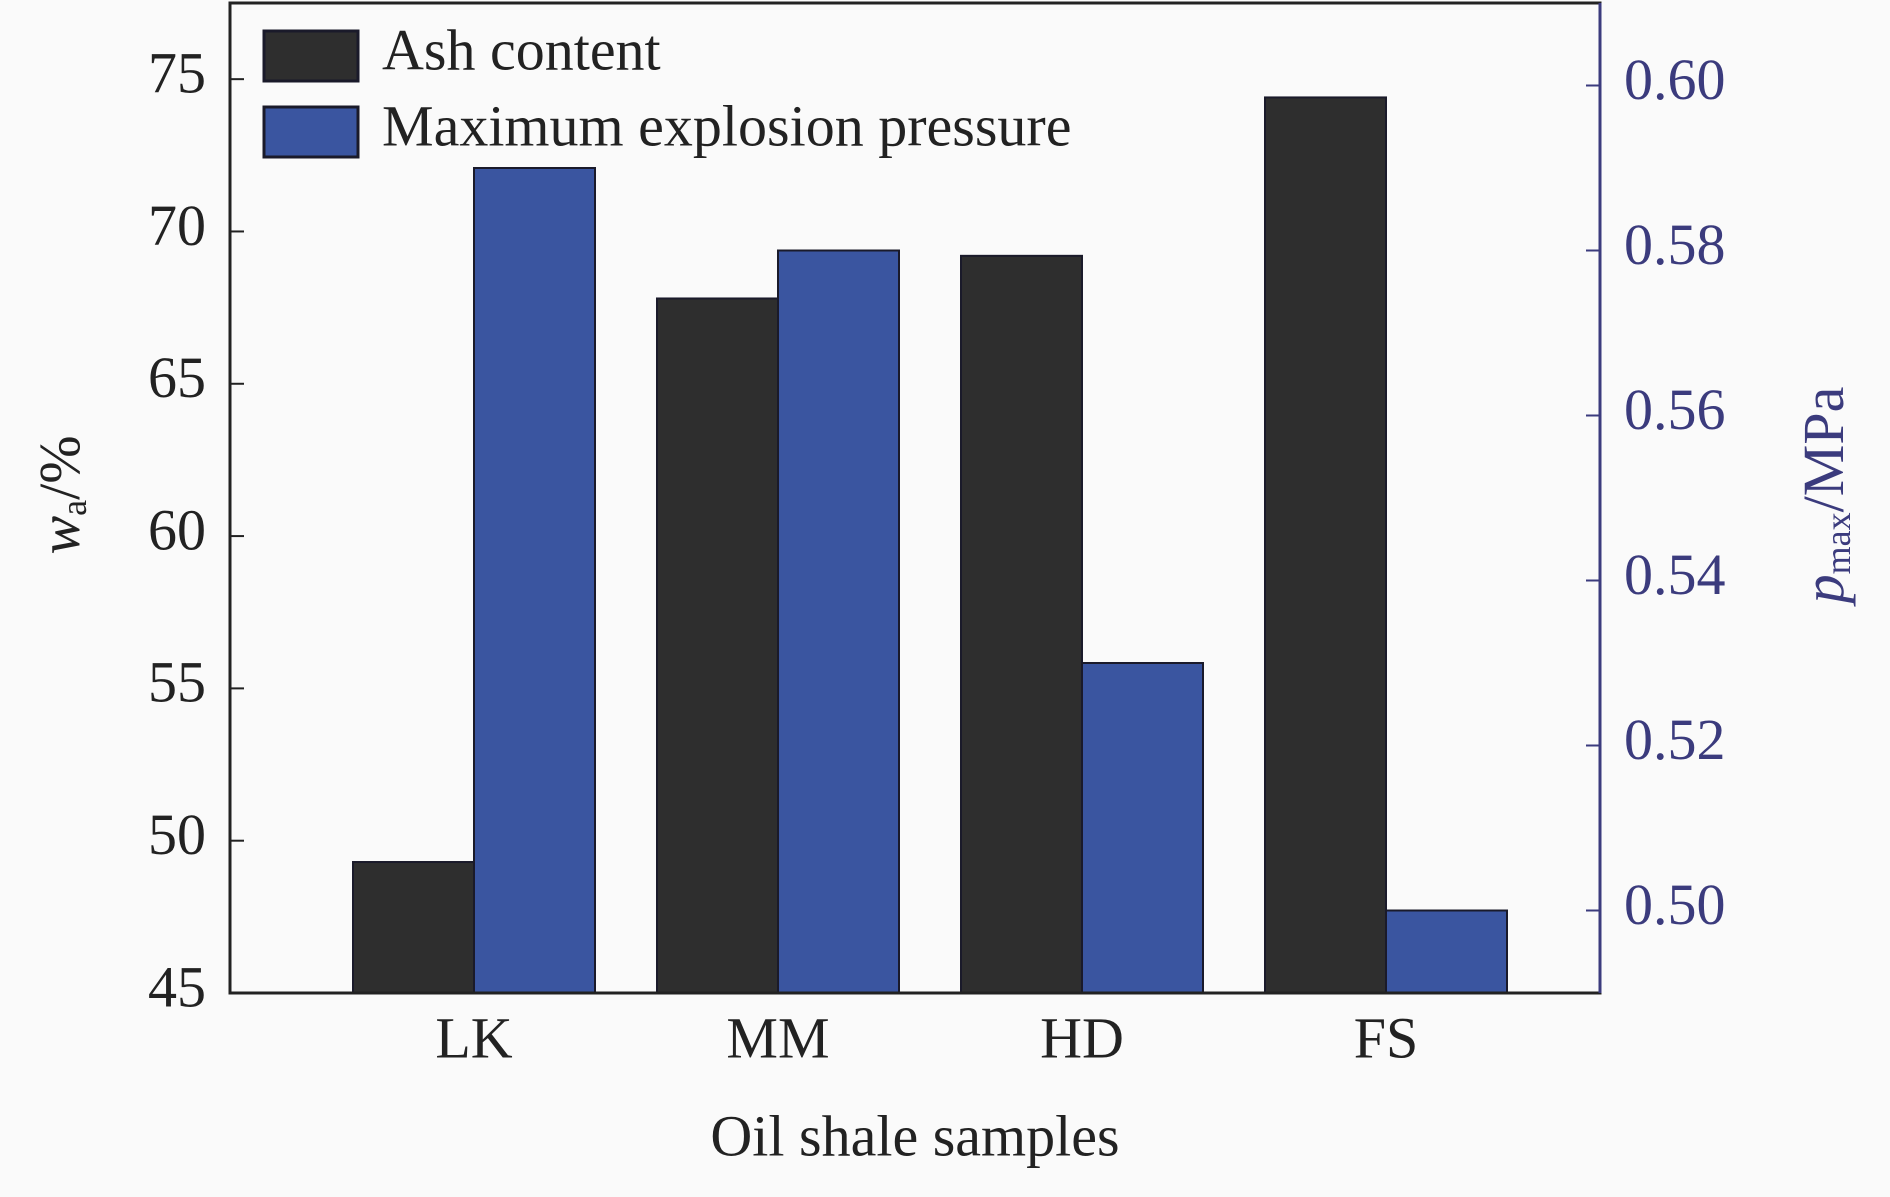  What do you see at coordinates (59, 467) in the screenshot?
I see `y-label-rest: /%` at bounding box center [59, 467].